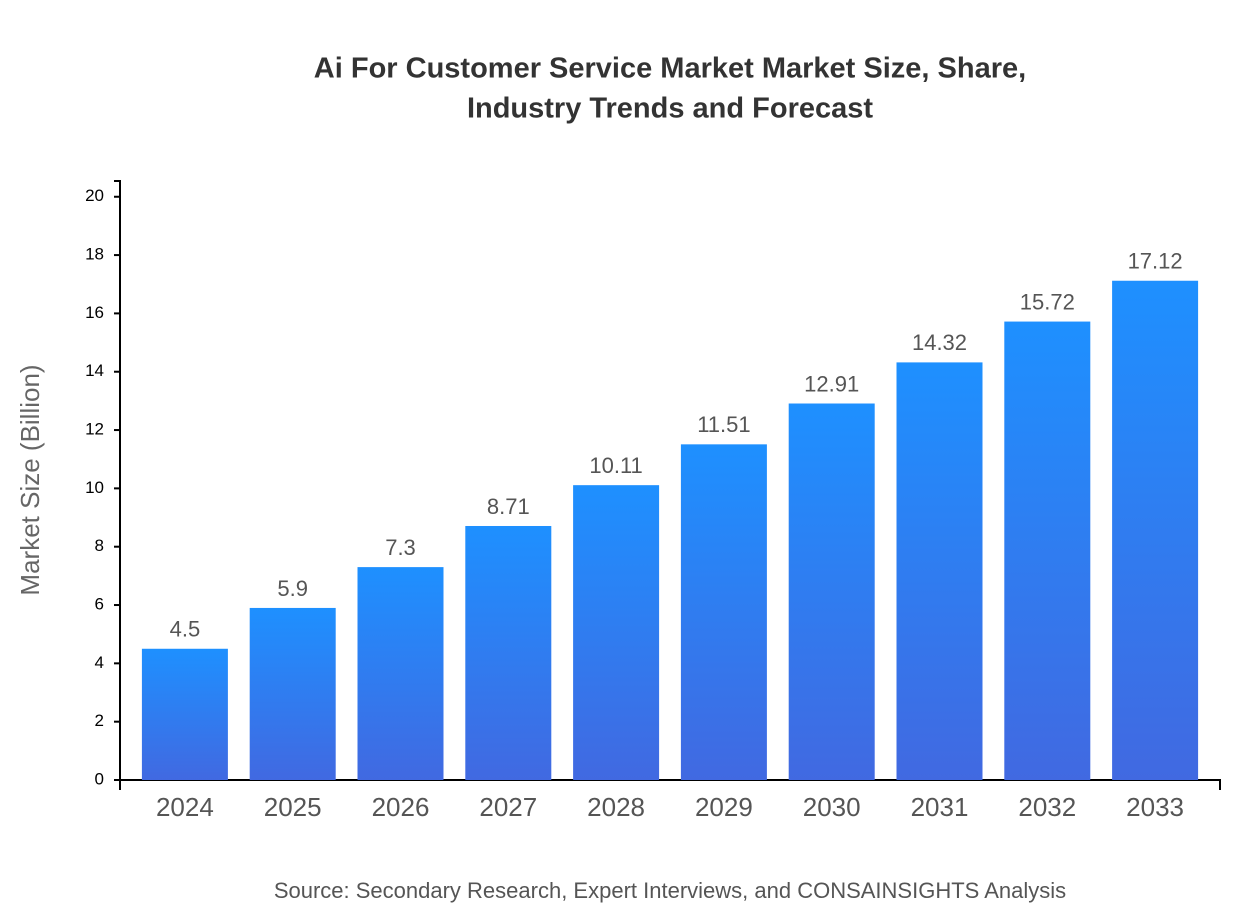  I want to click on y-tick-label: 4, so click(99, 662).